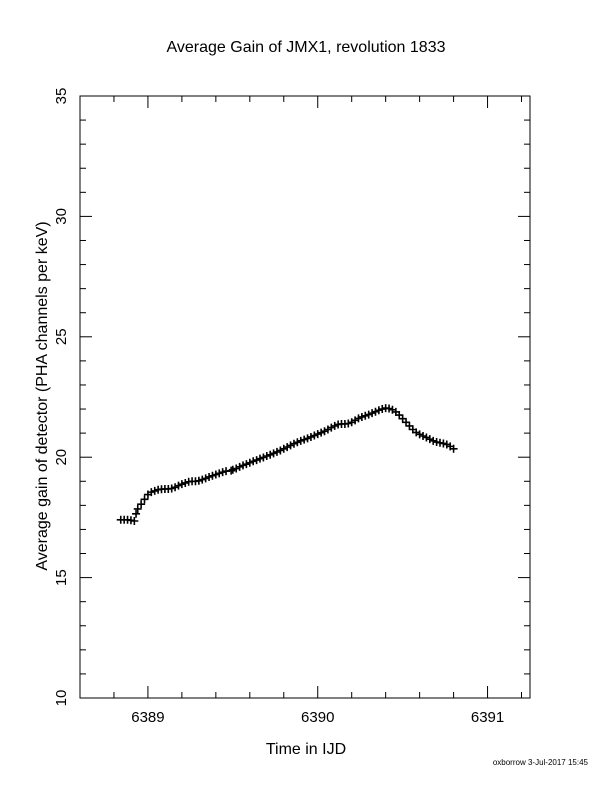 Image resolution: width=612 pixels, height=792 pixels. I want to click on y-tick-label: 20, so click(61, 457).